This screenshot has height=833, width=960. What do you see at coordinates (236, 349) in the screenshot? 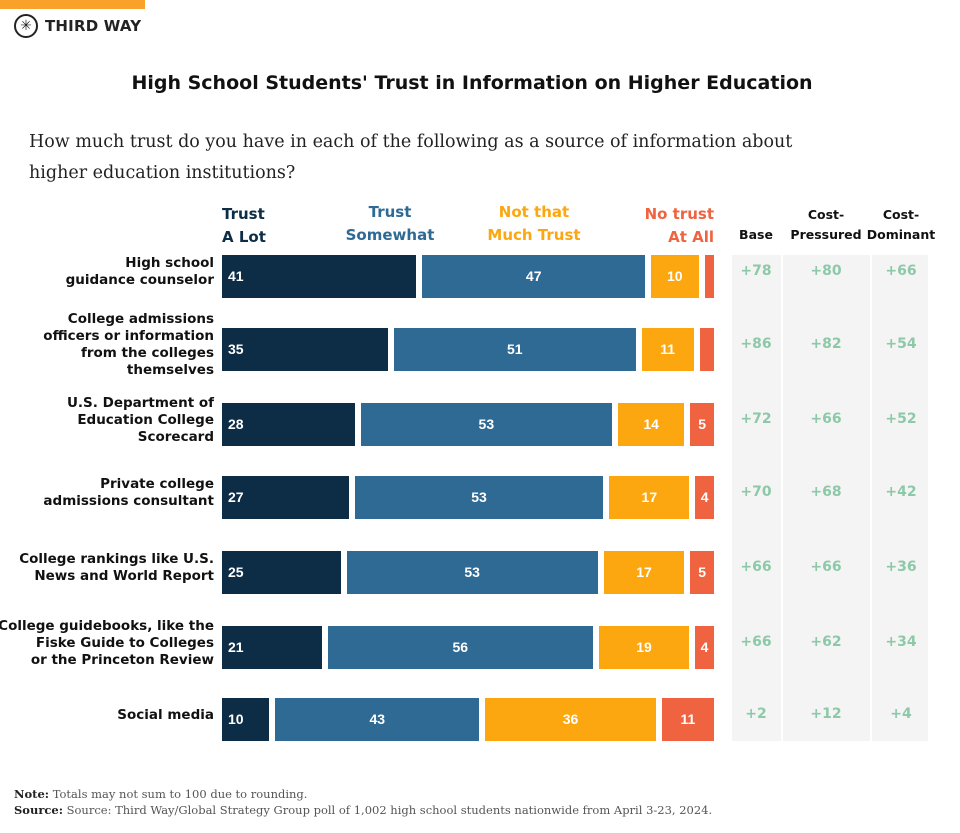
I see `bar-value-label: 35` at bounding box center [236, 349].